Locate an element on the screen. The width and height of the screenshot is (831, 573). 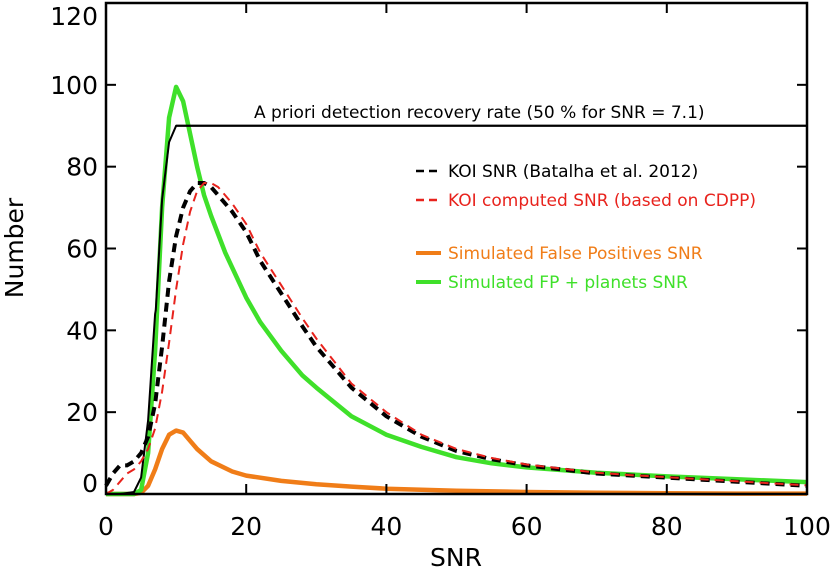
x-tick-label-4: 80 is located at coordinates (667, 526).